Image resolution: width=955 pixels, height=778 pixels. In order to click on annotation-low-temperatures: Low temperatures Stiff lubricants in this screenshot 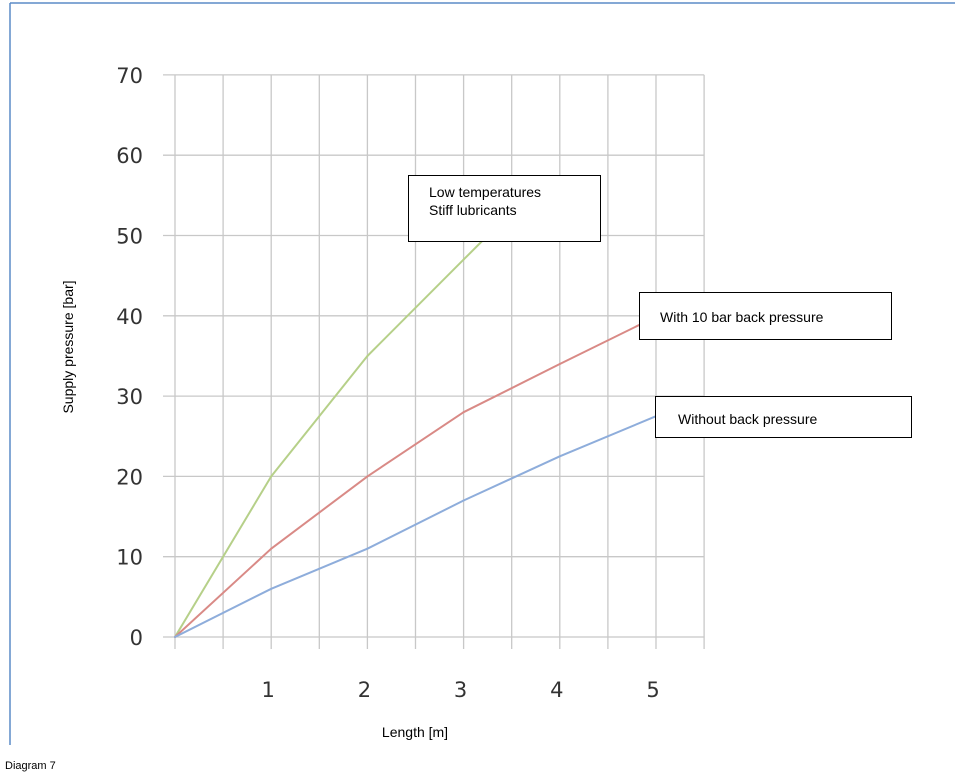, I will do `click(504, 208)`.